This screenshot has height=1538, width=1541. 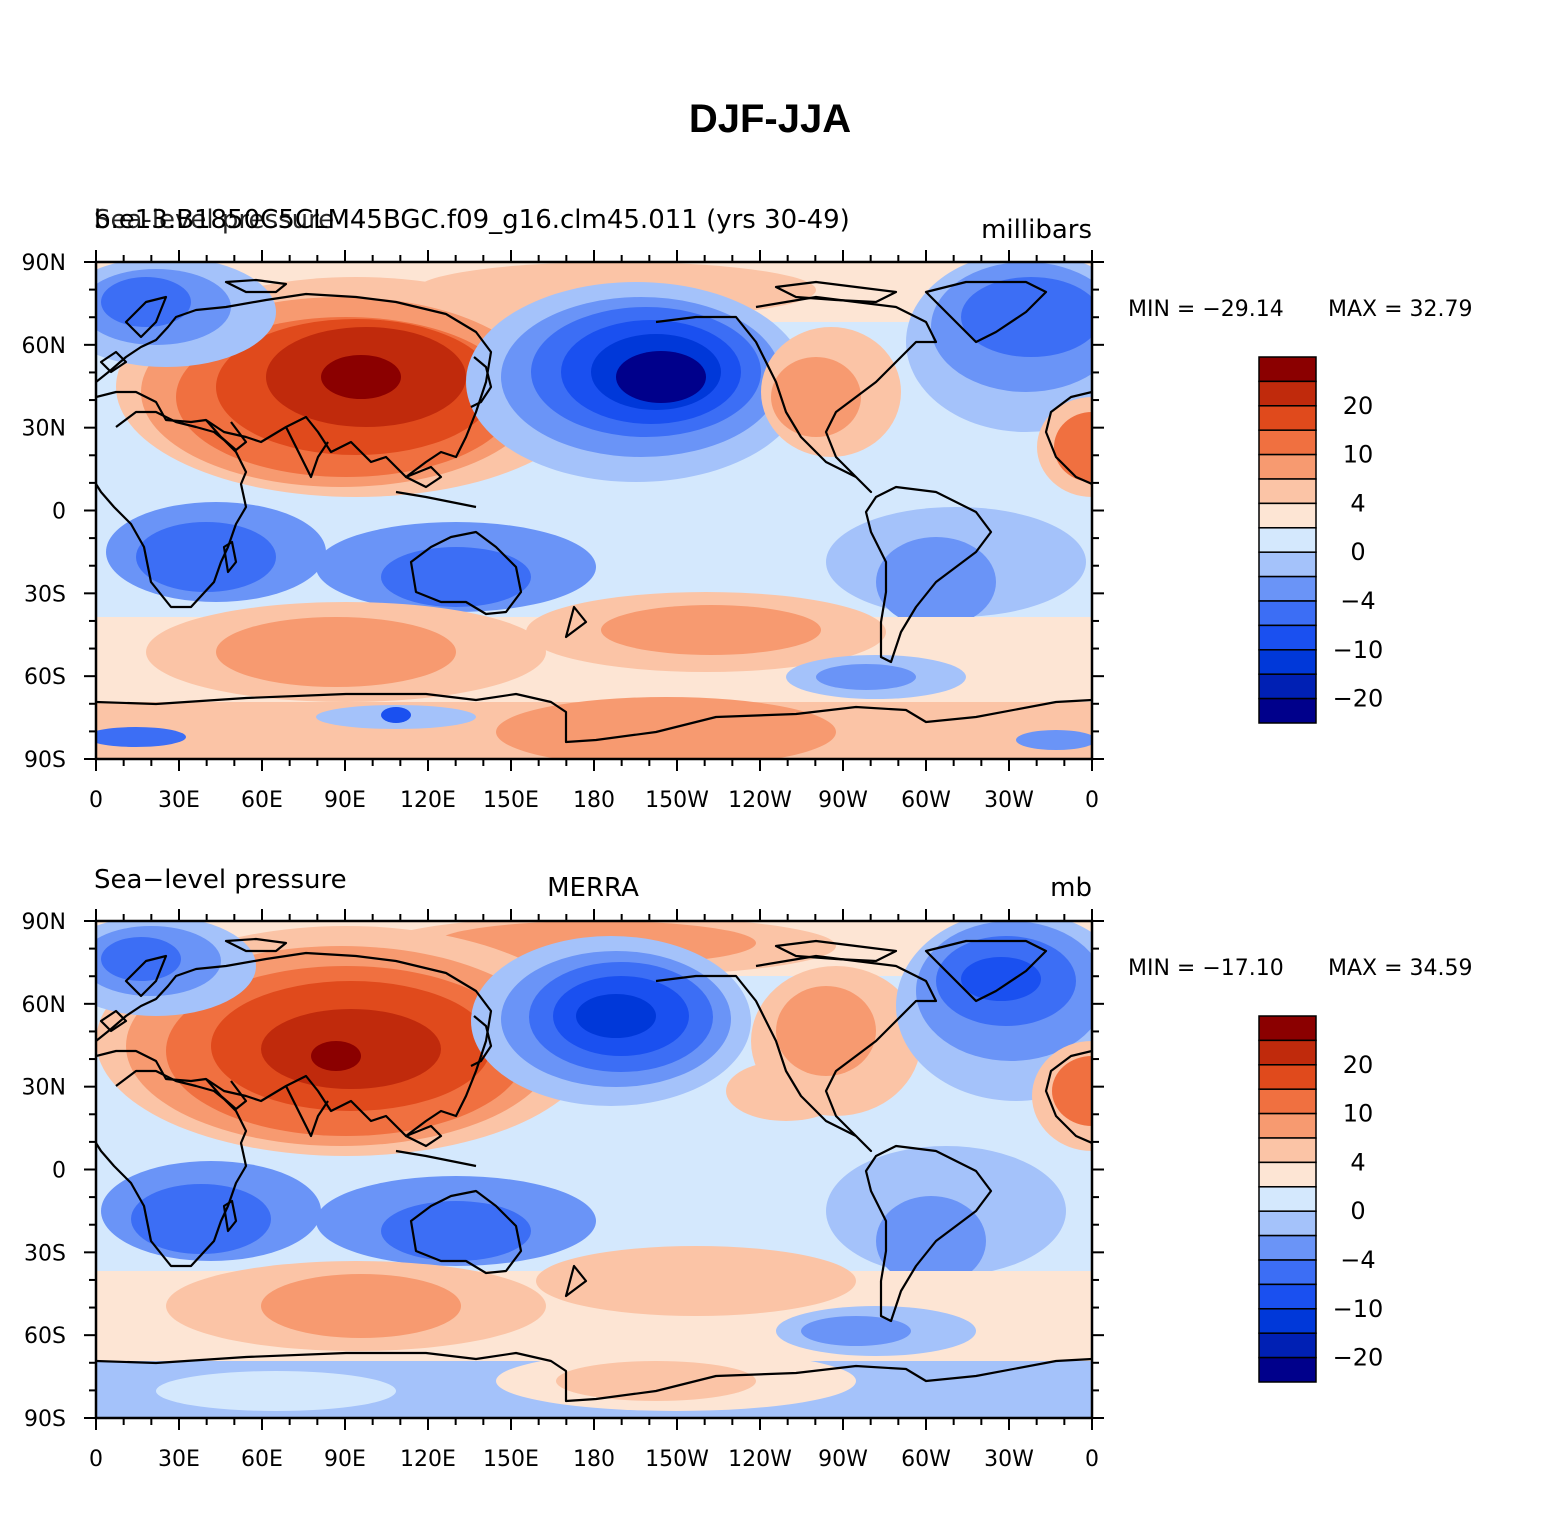 I want to click on panel-right-label: millibars, so click(x=1036, y=230).